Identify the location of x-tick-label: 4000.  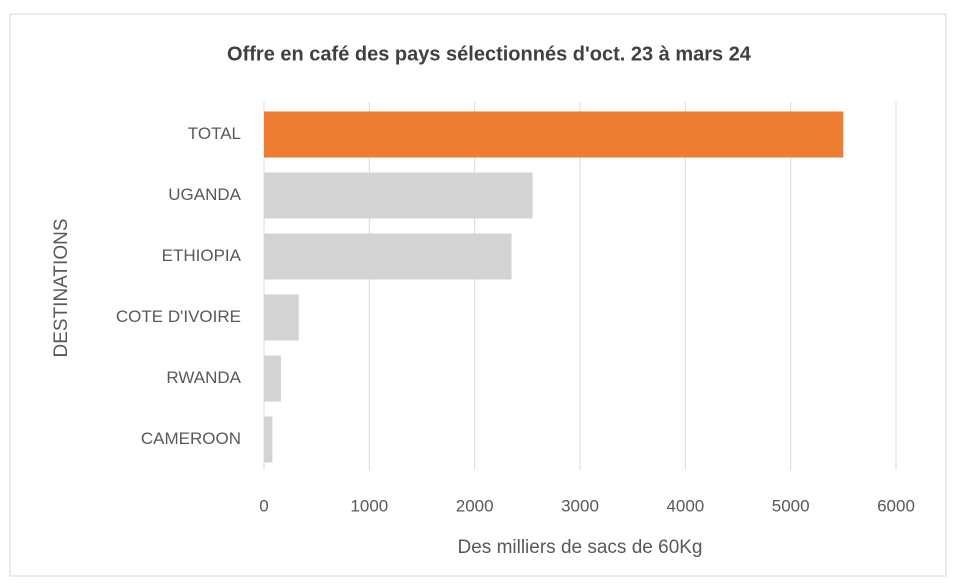
(685, 505).